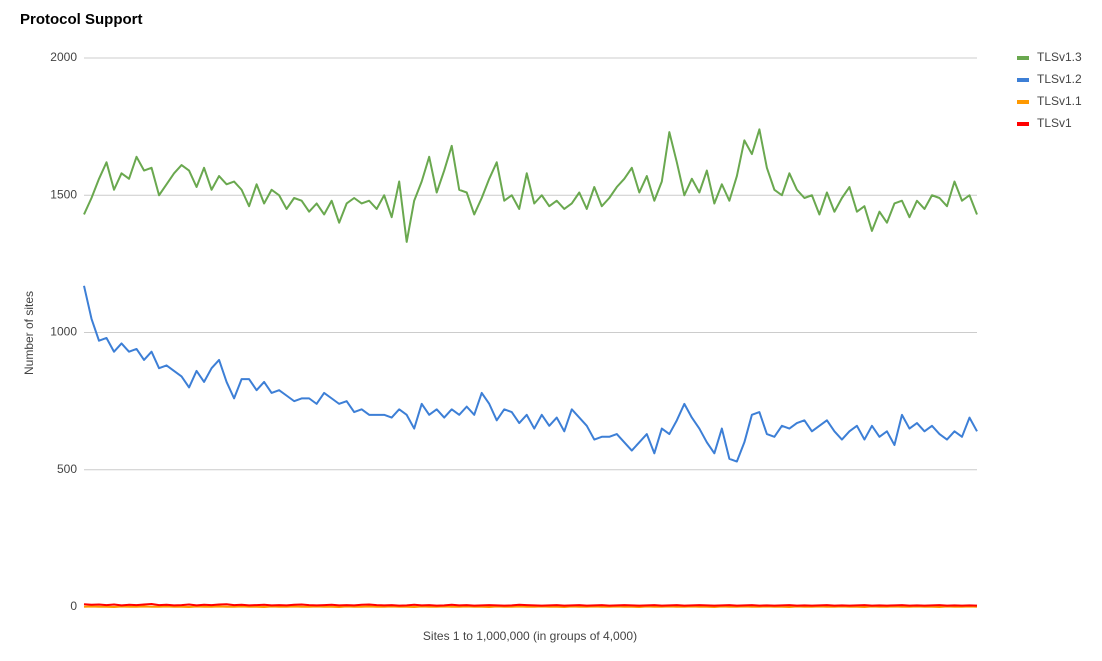 Image resolution: width=1102 pixels, height=661 pixels. Describe the element at coordinates (67, 469) in the screenshot. I see `y-tick-label: 500` at that location.